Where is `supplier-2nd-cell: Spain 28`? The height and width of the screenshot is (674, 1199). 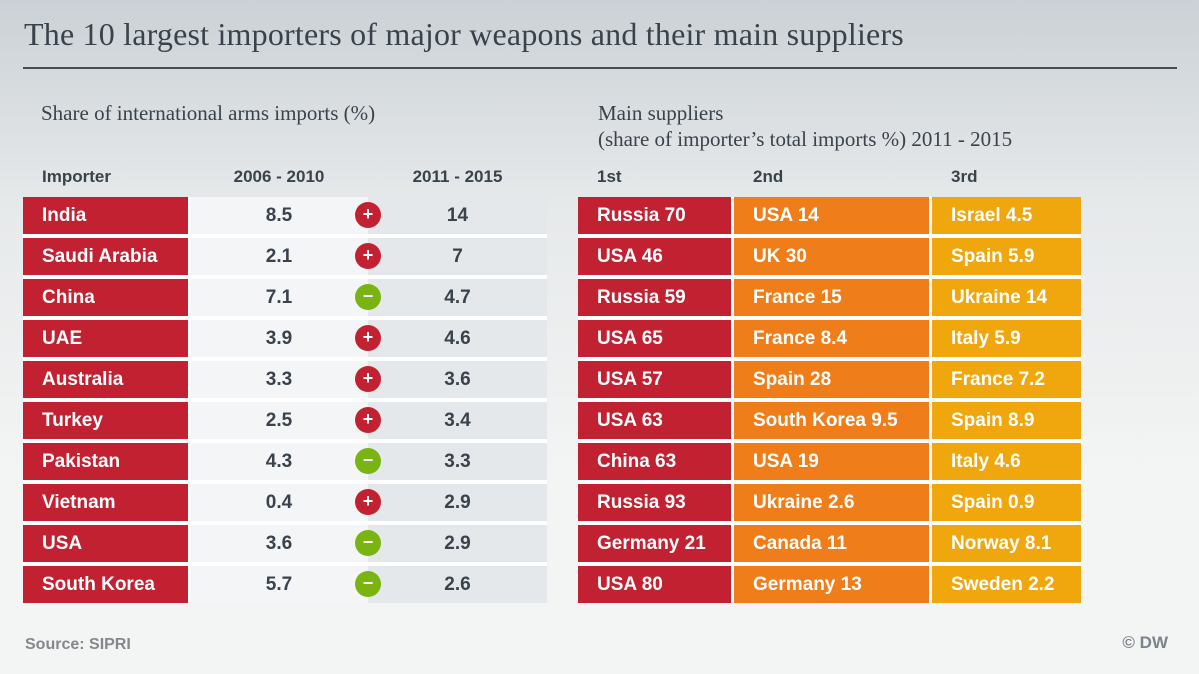
supplier-2nd-cell: Spain 28 is located at coordinates (831, 379).